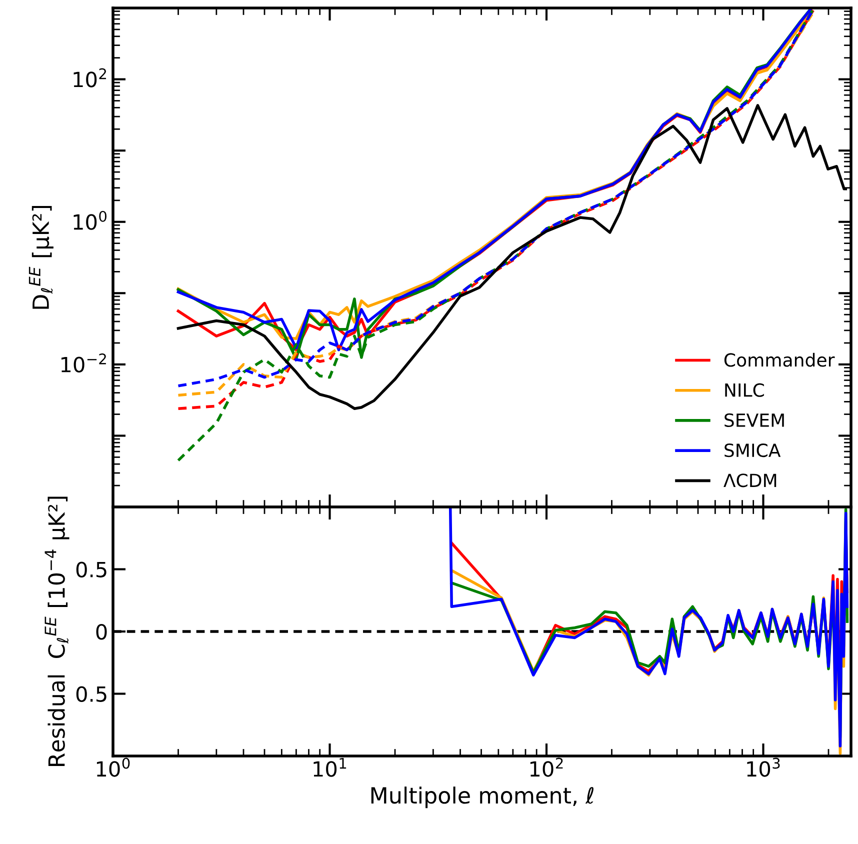 Image resolution: width=858 pixels, height=844 pixels. Describe the element at coordinates (752, 450) in the screenshot. I see `legend-label: SMICA` at that location.